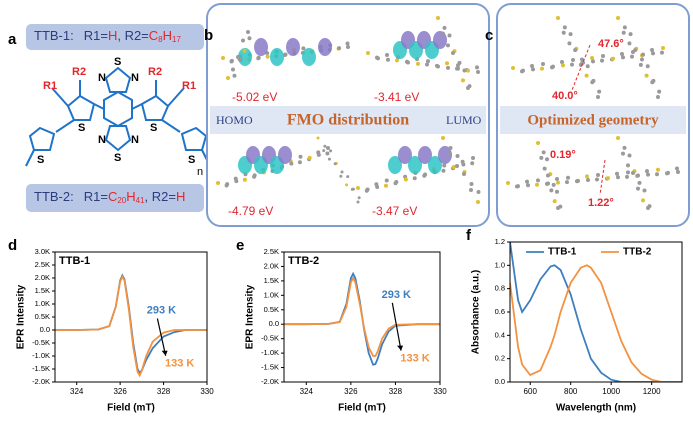  What do you see at coordinates (270, 352) in the screenshot?
I see `y-tick-label: -1.0K` at bounding box center [270, 352].